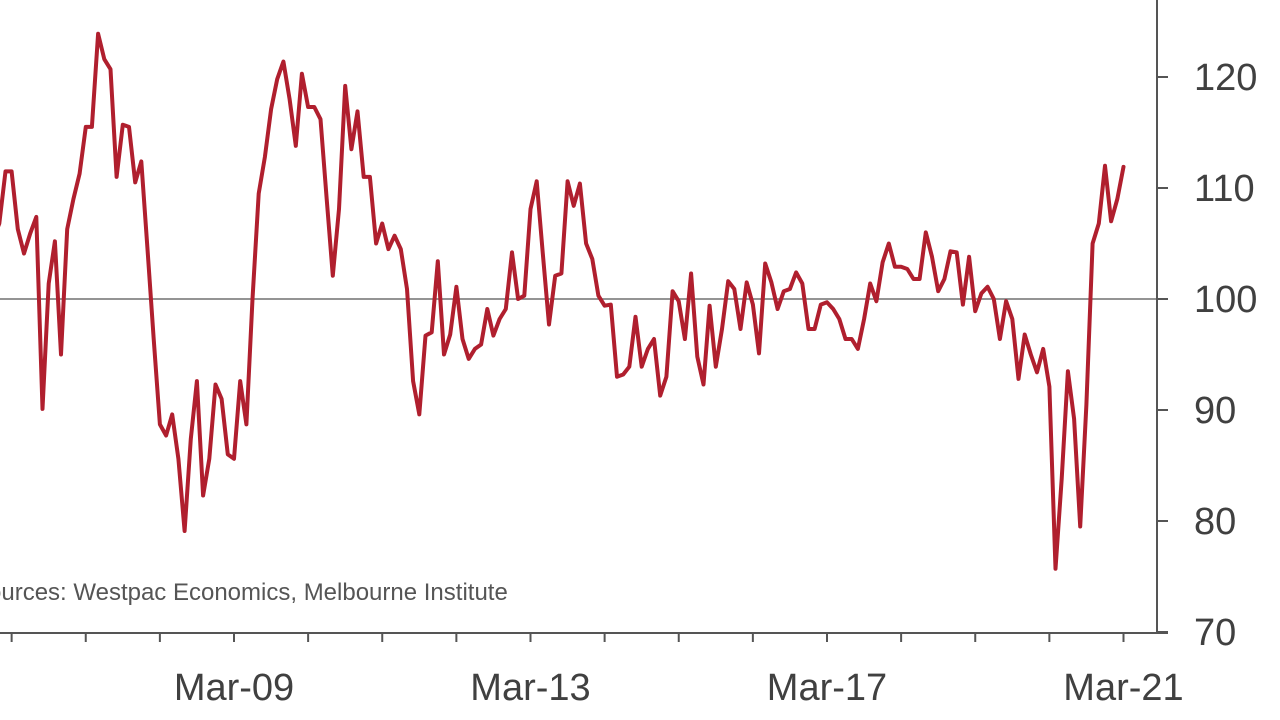 The height and width of the screenshot is (720, 1280). What do you see at coordinates (1207, 355) in the screenshot?
I see `y-axis-ticks: 70 80 90 100 110 120` at bounding box center [1207, 355].